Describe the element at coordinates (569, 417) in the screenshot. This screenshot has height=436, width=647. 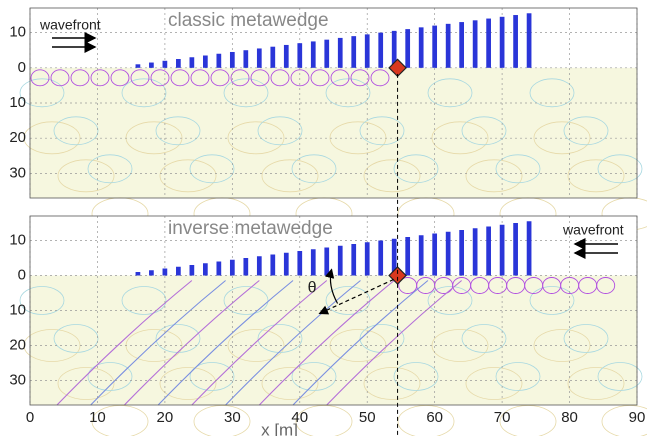
I see `x-tick-label: 80` at that location.